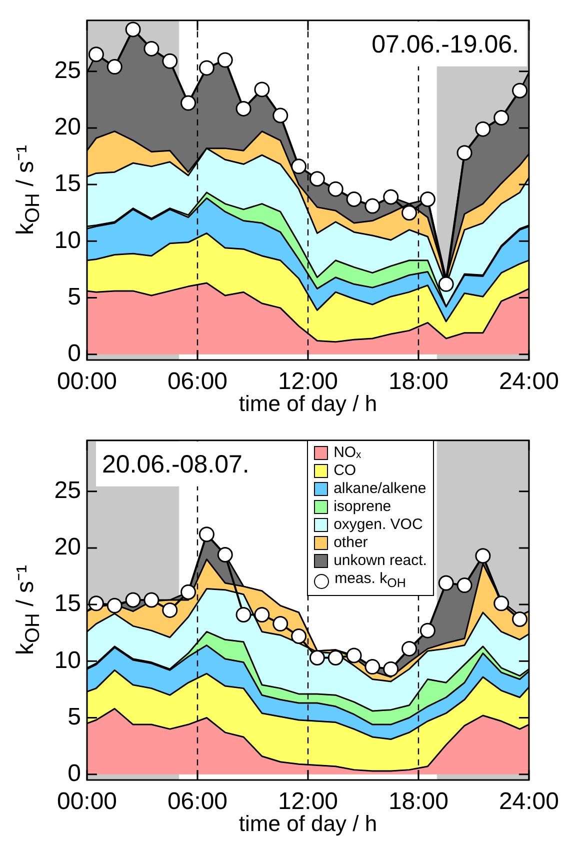  What do you see at coordinates (176, 464) in the screenshot?
I see `annotation: 20.06.-08.07.` at bounding box center [176, 464].